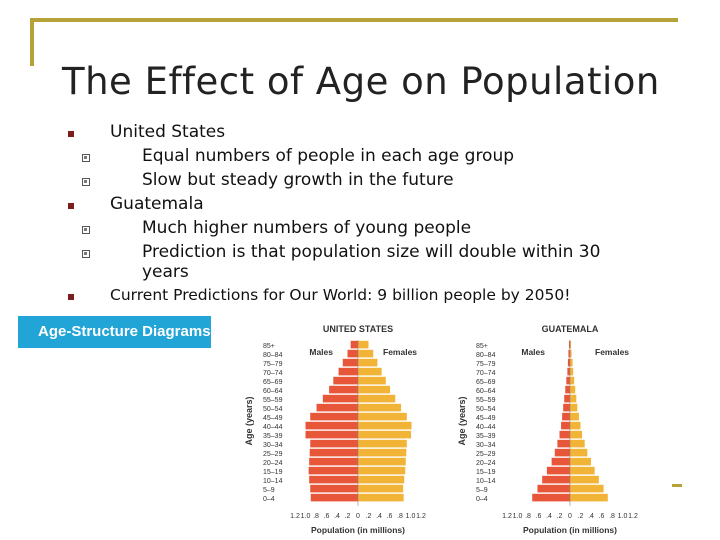 This screenshot has width=720, height=540. I want to click on age-tick-label: 5–9, so click(269, 490).